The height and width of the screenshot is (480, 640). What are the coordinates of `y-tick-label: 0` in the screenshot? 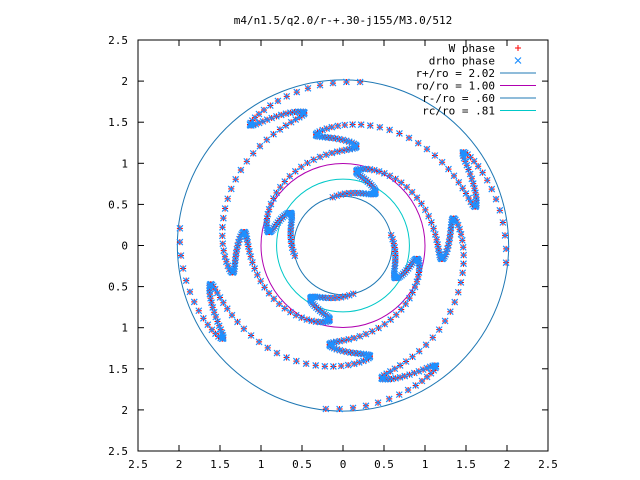 It's located at (124, 246).